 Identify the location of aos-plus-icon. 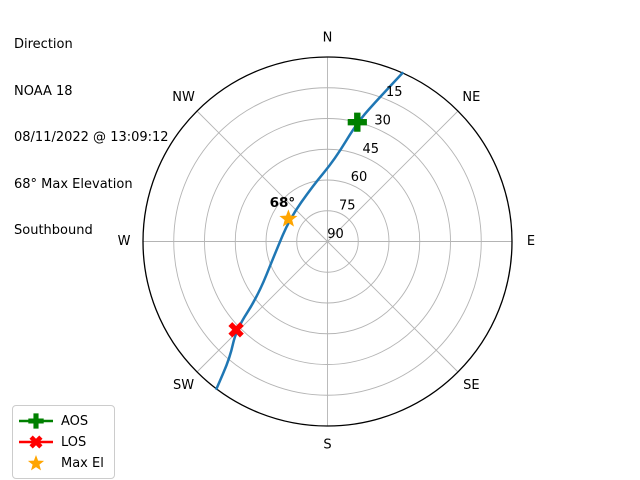
(36, 421).